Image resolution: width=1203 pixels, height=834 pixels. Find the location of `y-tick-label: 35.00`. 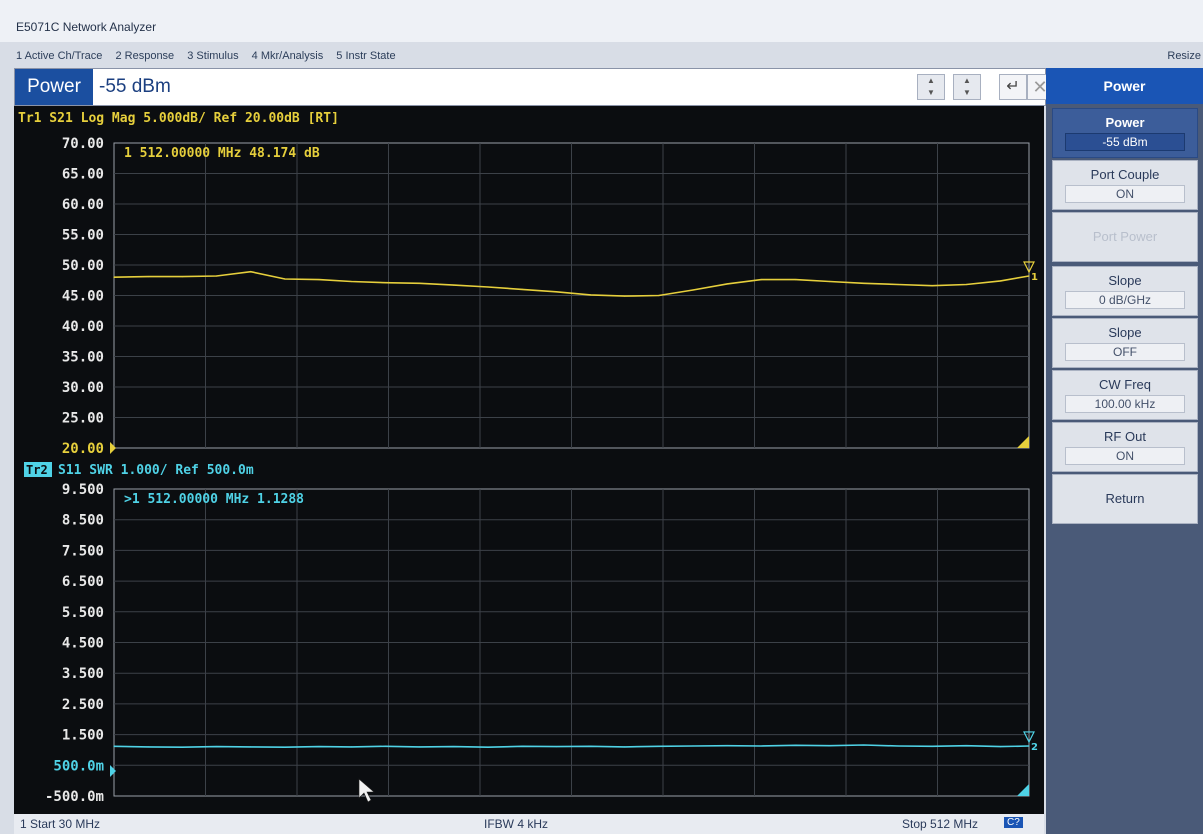

y-tick-label: 35.00 is located at coordinates (83, 358).